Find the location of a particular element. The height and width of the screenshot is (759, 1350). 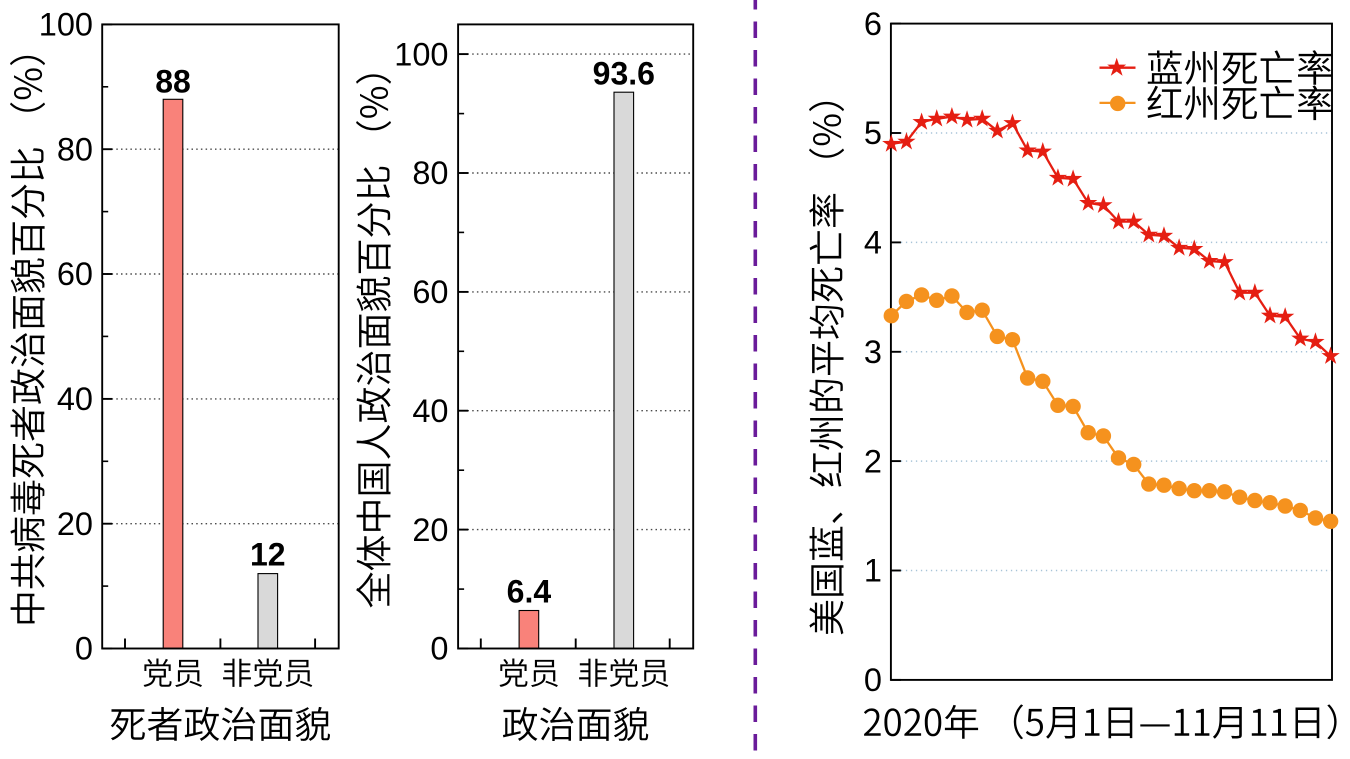

svg-text: 12 is located at coordinates (268, 555).